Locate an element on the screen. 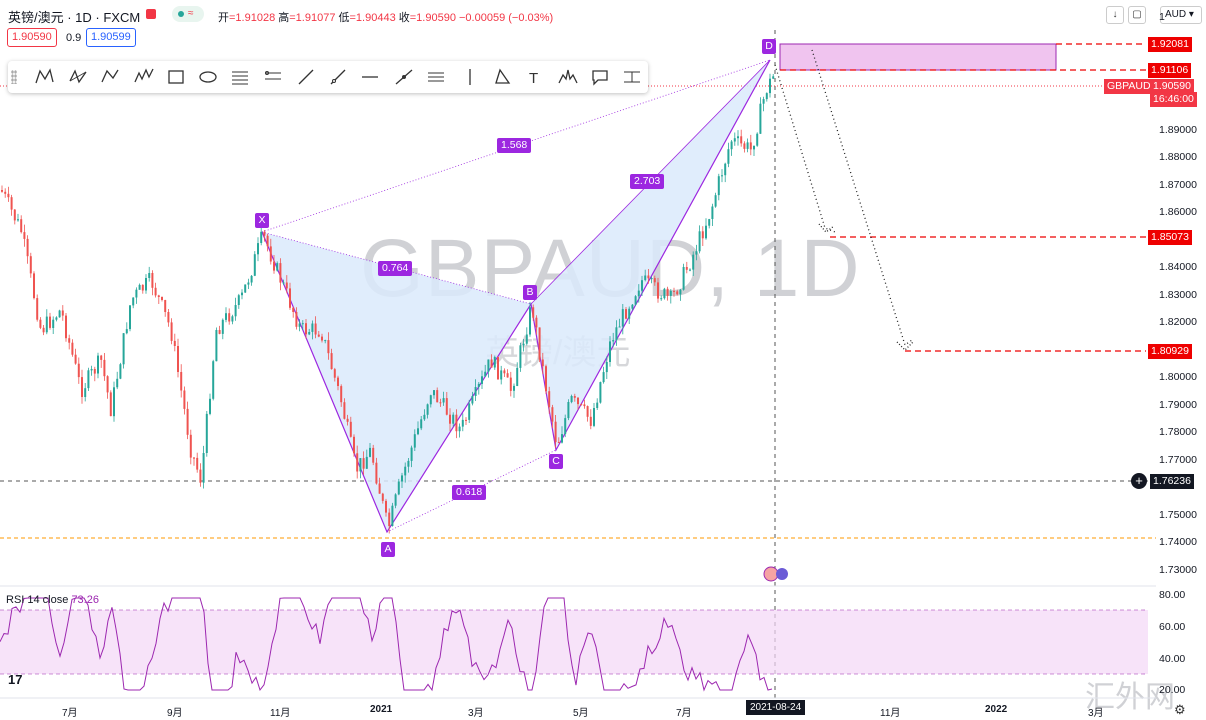 Image resolution: width=1206 pixels, height=720 pixels. time-tick-label: 5月 is located at coordinates (581, 713).